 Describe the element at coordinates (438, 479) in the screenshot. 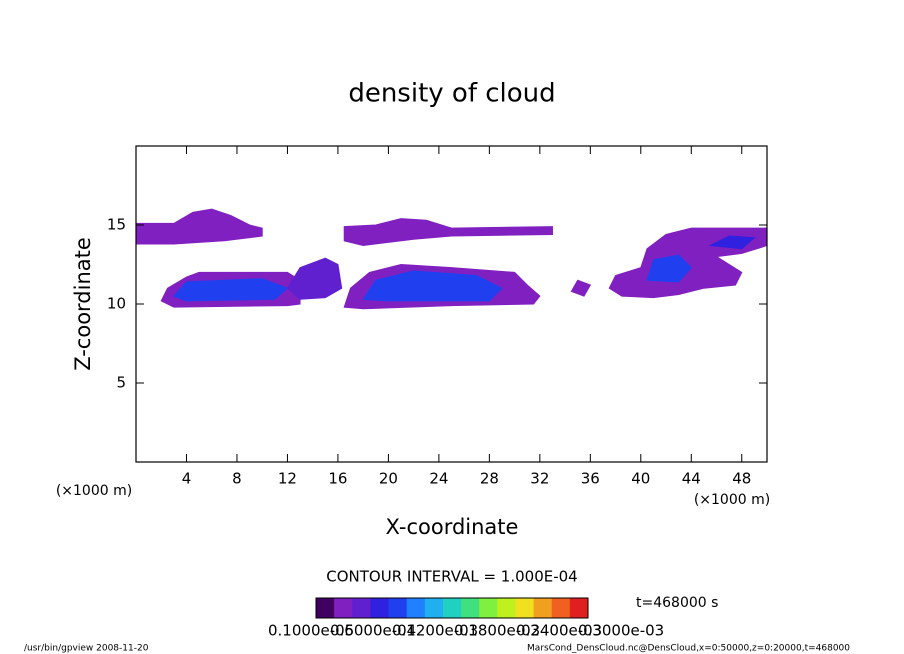

I see `x-tick-label: 24` at that location.